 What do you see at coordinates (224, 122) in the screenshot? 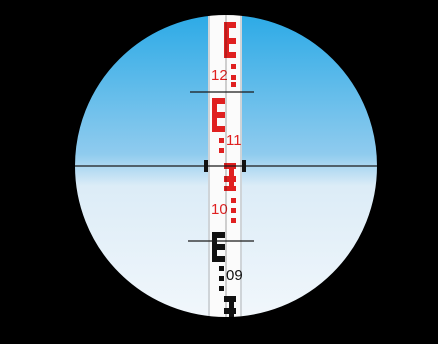
I see `rod-red-graduations` at bounding box center [224, 122].